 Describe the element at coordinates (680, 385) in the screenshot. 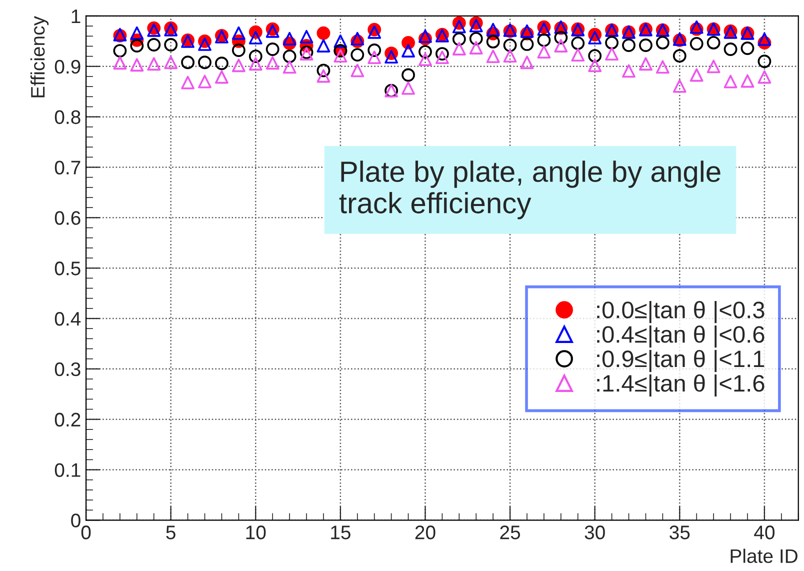

I see `legend-label: :1.4≤|tan θ |<1.6` at that location.